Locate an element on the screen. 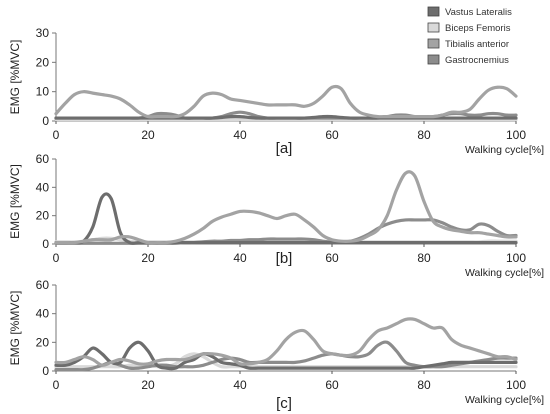 Image resolution: width=550 pixels, height=414 pixels. panel-label: [b] is located at coordinates (284, 258).